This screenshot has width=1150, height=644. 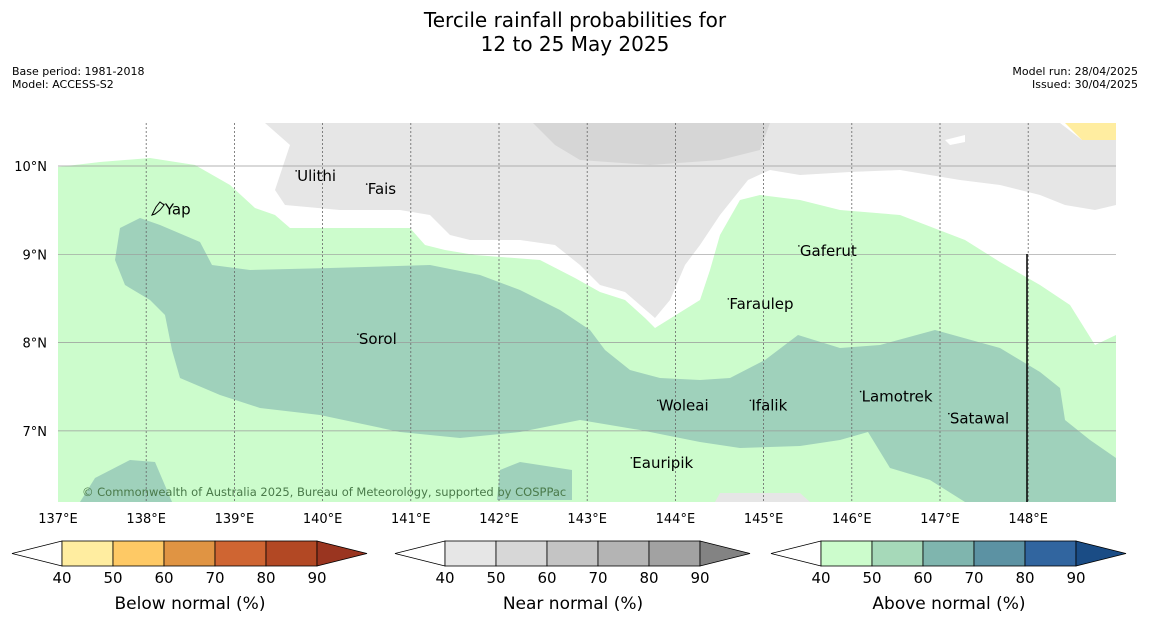 What do you see at coordinates (35, 344) in the screenshot?
I see `lat-tick-label: 8°N` at bounding box center [35, 344].